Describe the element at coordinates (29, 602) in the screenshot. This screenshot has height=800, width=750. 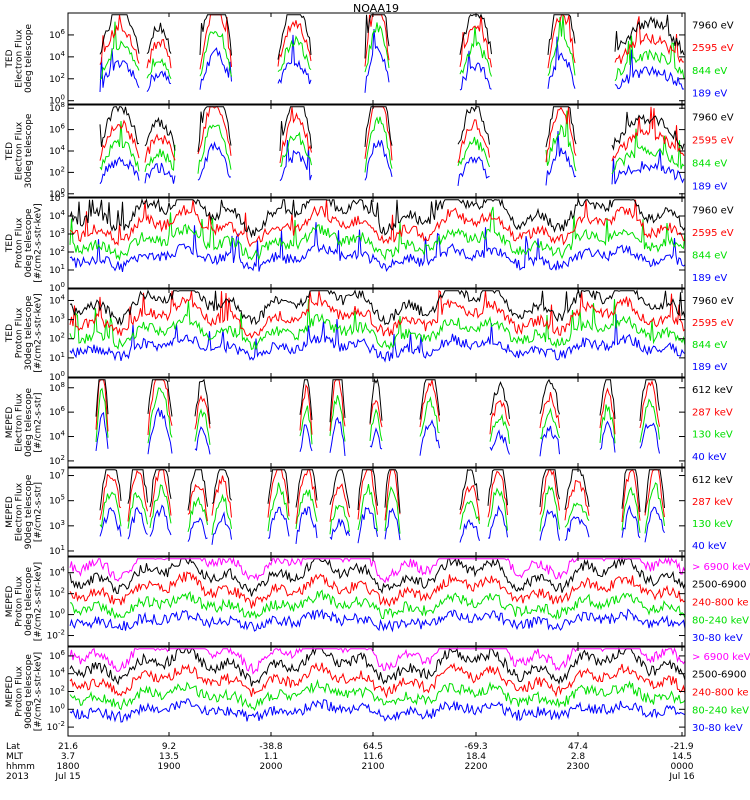
I see `y-axis-label: 0deg telescope` at that location.